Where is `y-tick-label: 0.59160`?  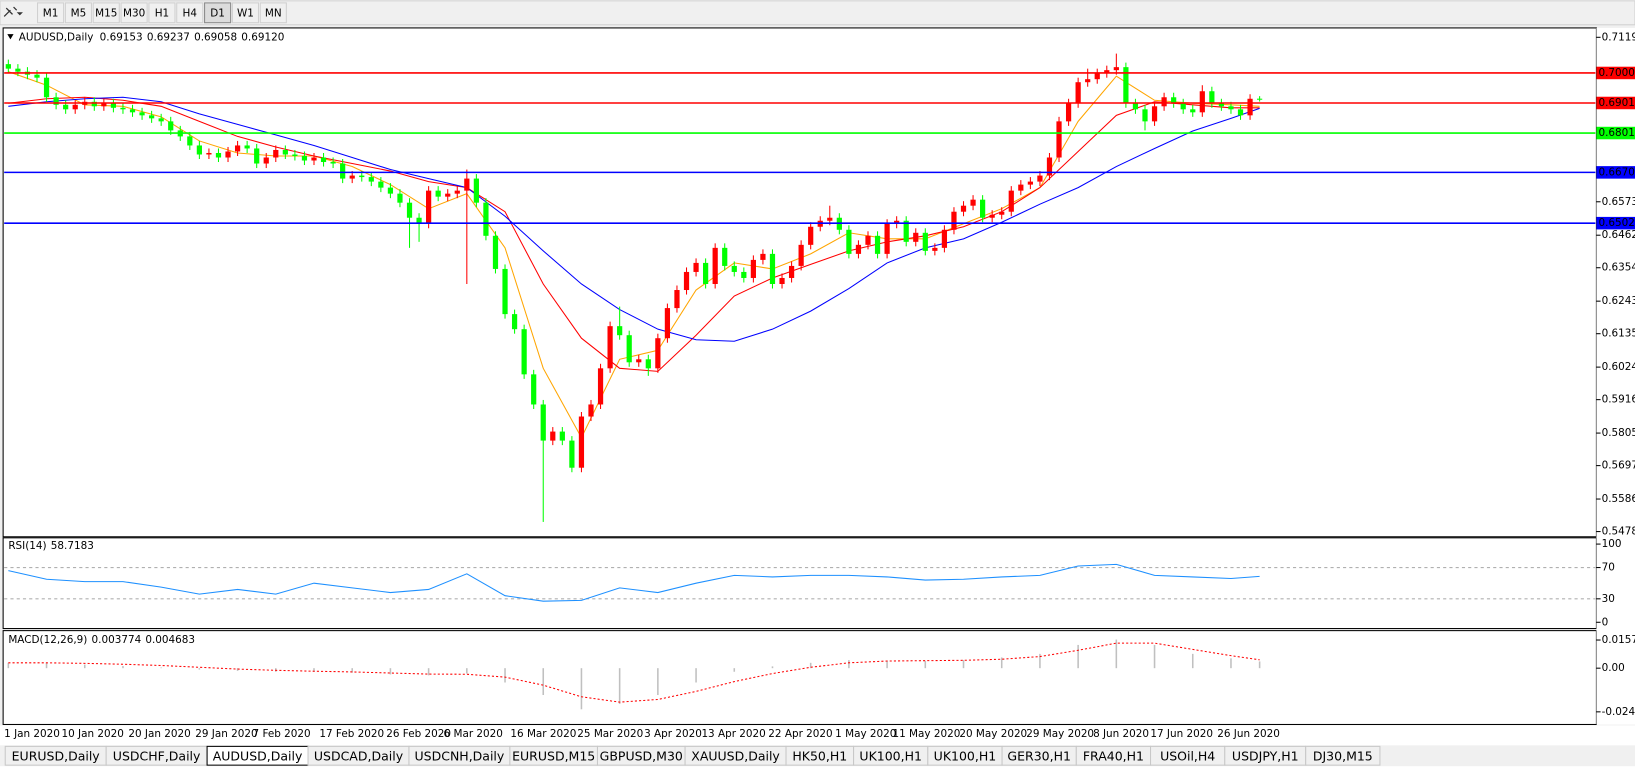
y-tick-label: 0.59160 is located at coordinates (1618, 400).